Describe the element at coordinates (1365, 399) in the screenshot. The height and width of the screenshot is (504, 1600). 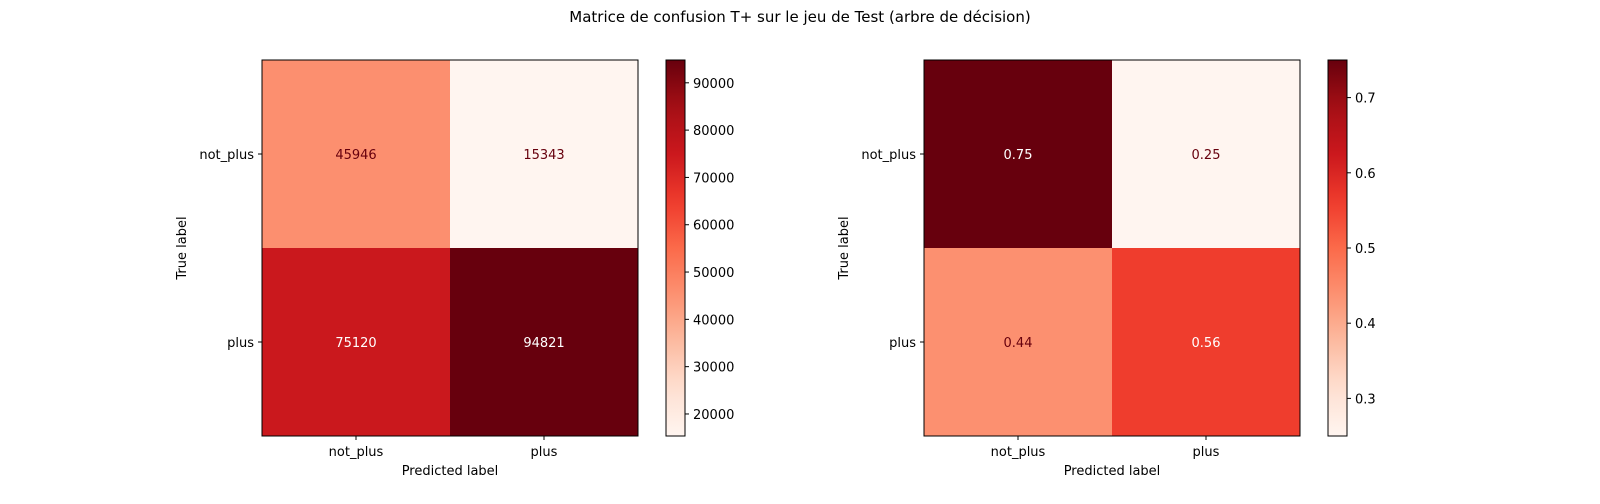
I see `colorbar-tick-label: 0.3` at that location.